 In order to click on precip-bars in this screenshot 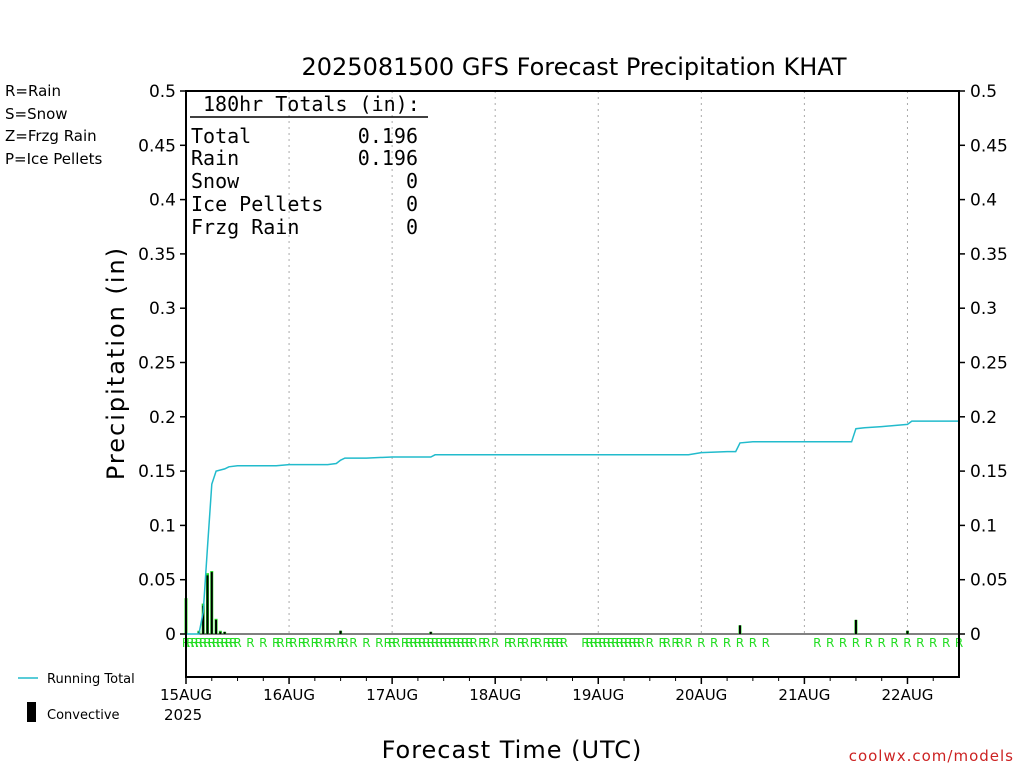, I will do `click(546, 602)`.